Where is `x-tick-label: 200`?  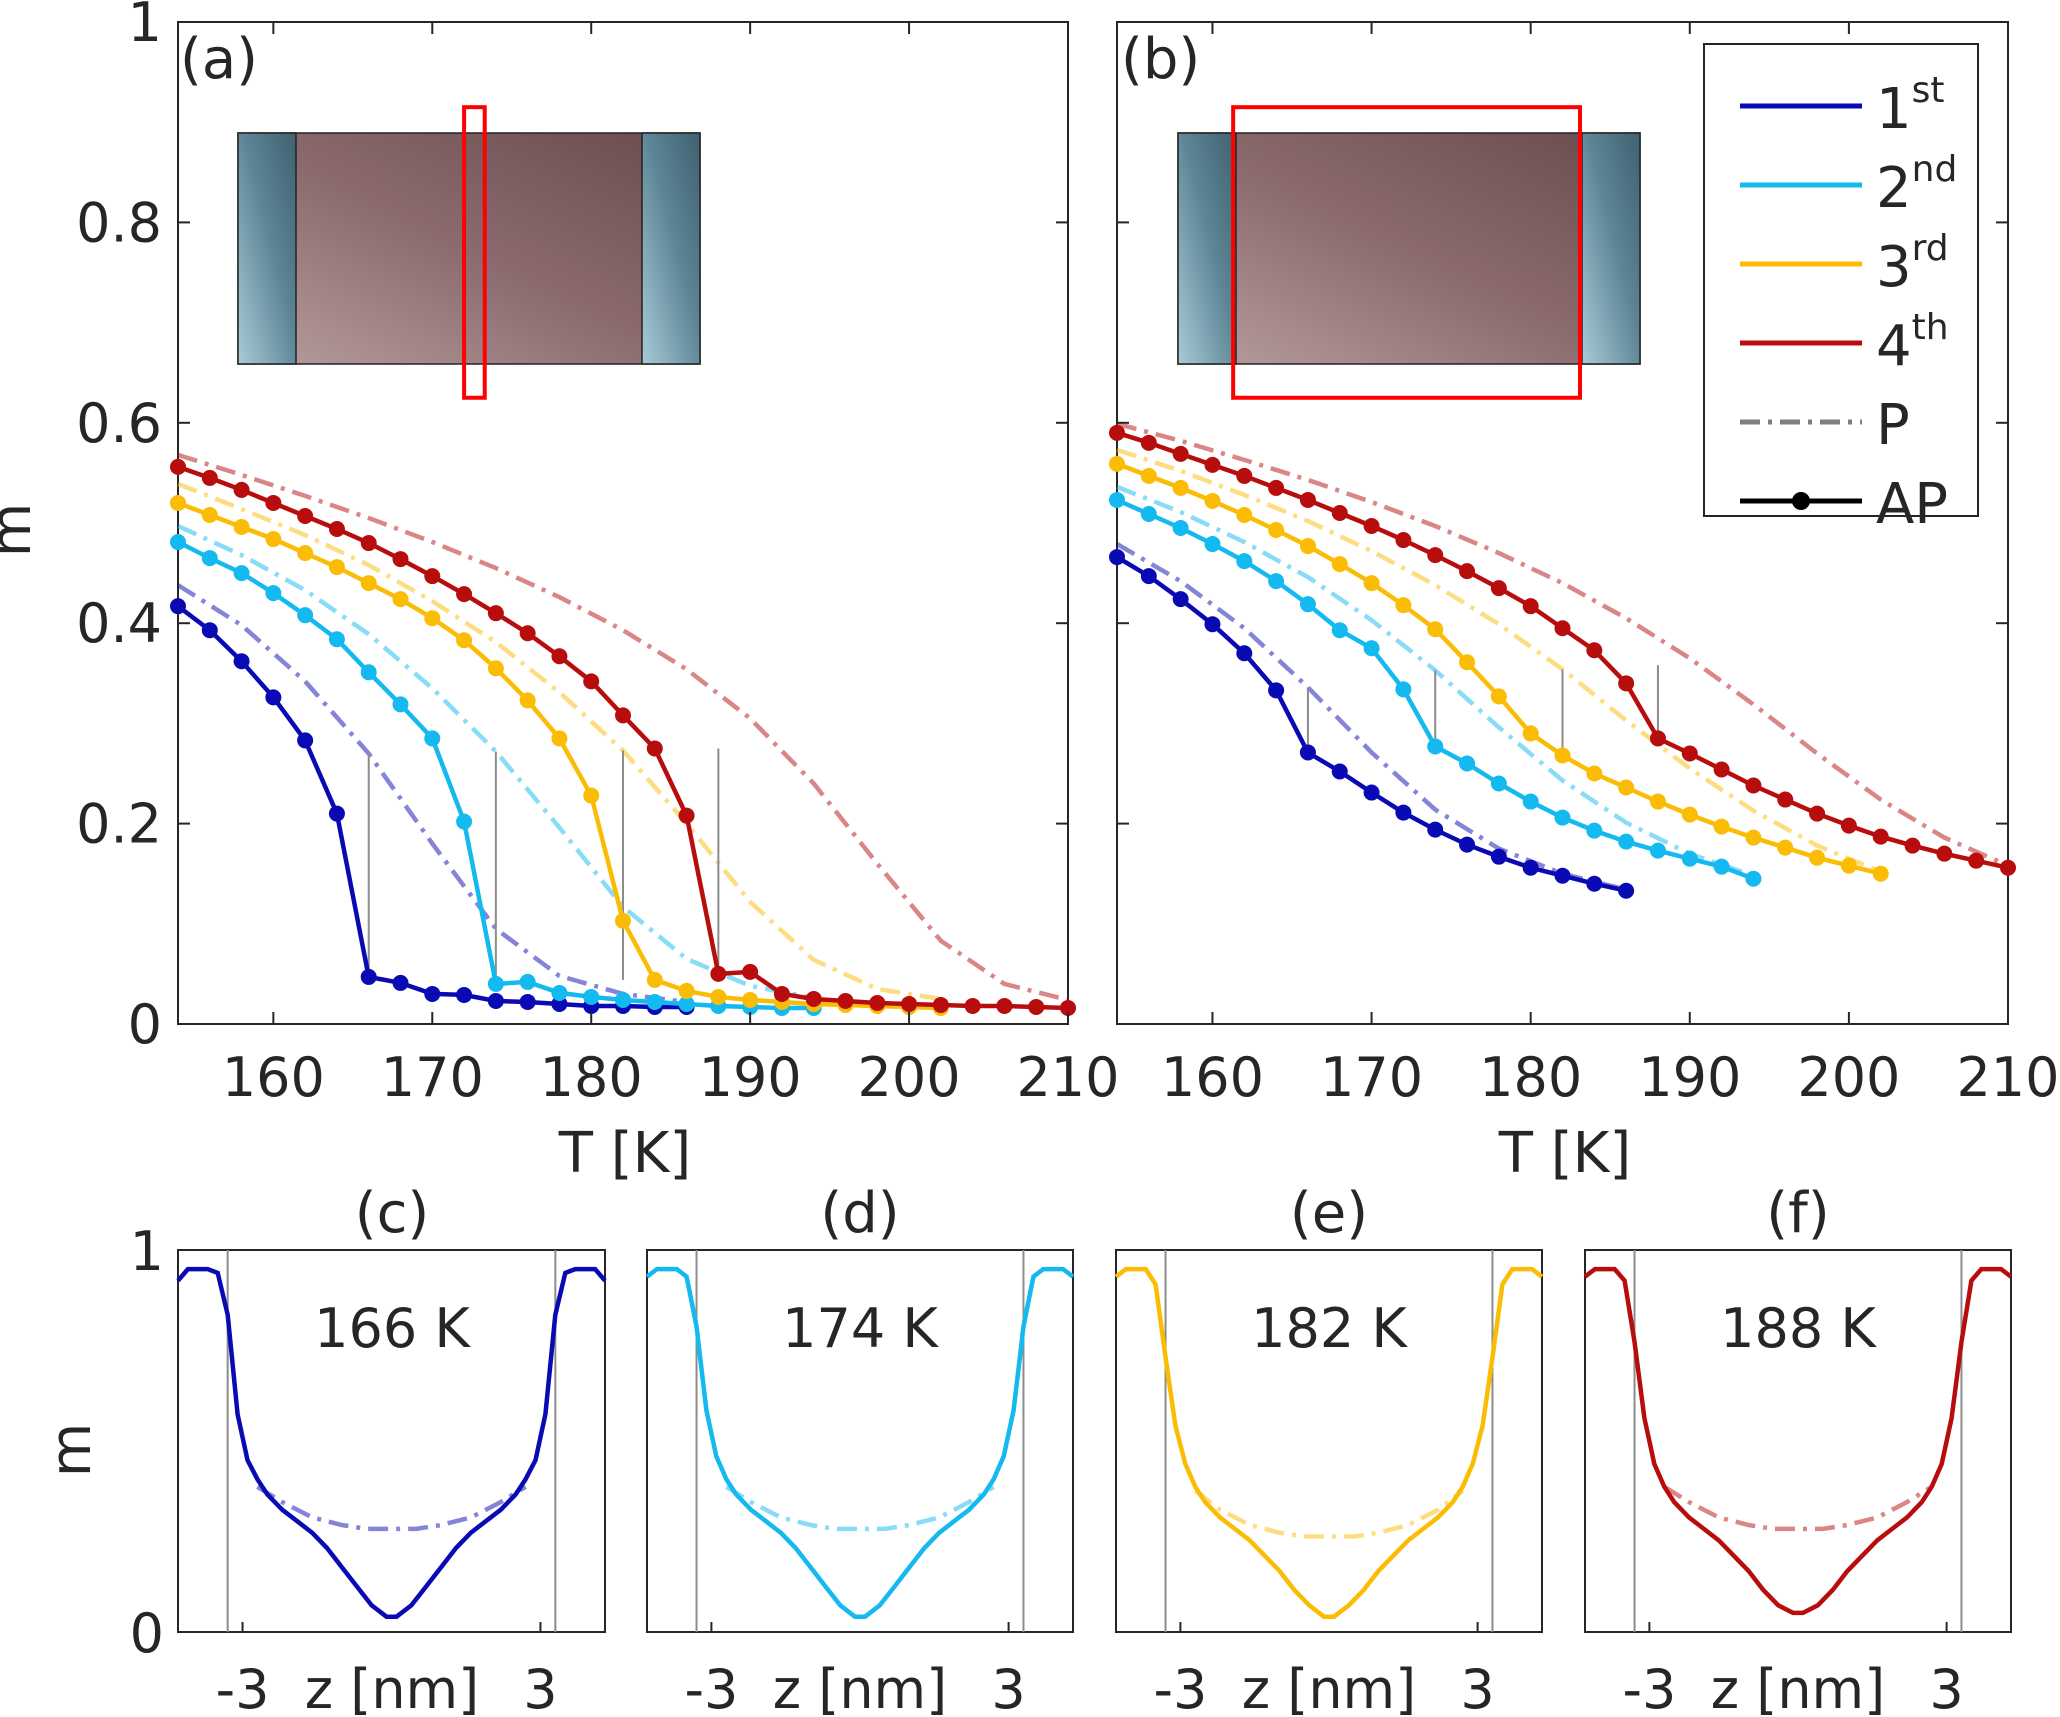 x-tick-label: 200 is located at coordinates (909, 1077).